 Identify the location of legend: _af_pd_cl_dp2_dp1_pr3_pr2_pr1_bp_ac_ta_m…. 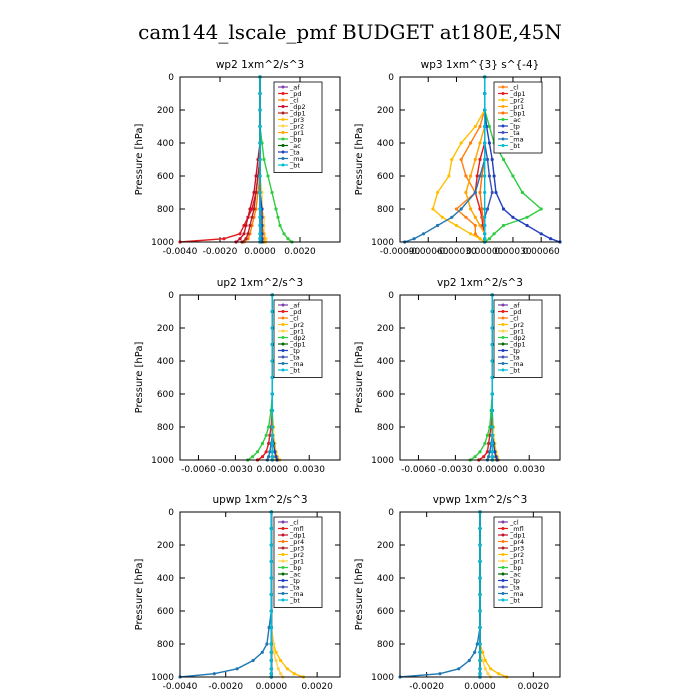
(298, 127).